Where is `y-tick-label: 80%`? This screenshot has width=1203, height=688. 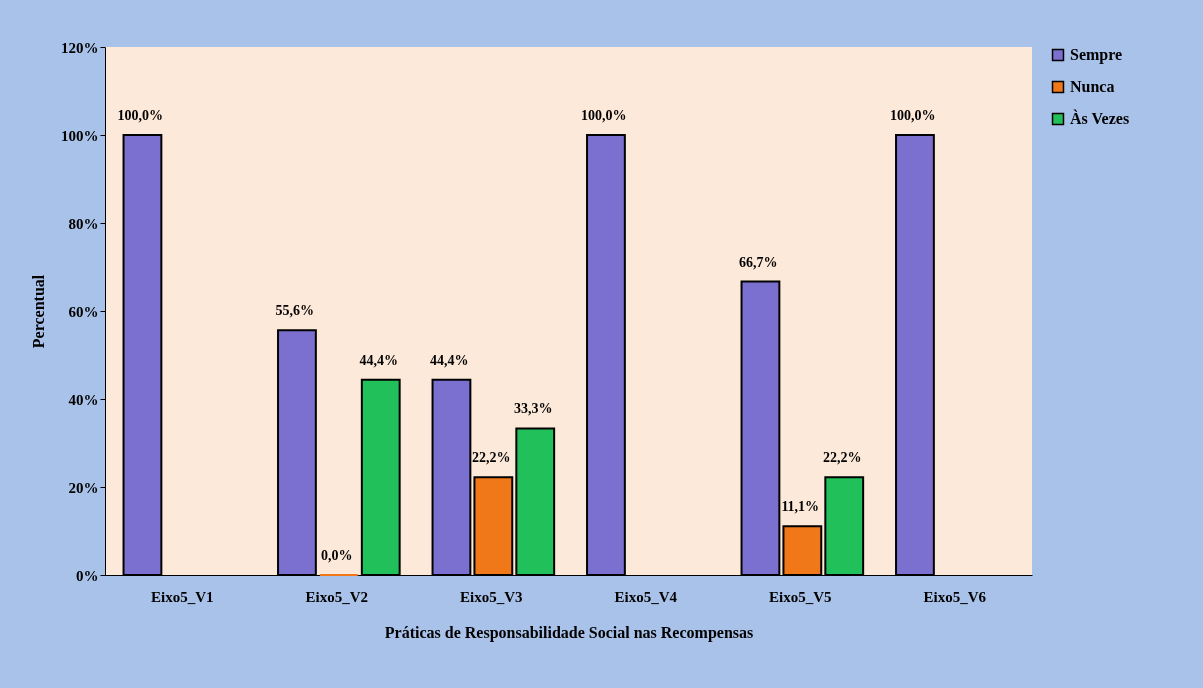
y-tick-label: 80% is located at coordinates (83, 223).